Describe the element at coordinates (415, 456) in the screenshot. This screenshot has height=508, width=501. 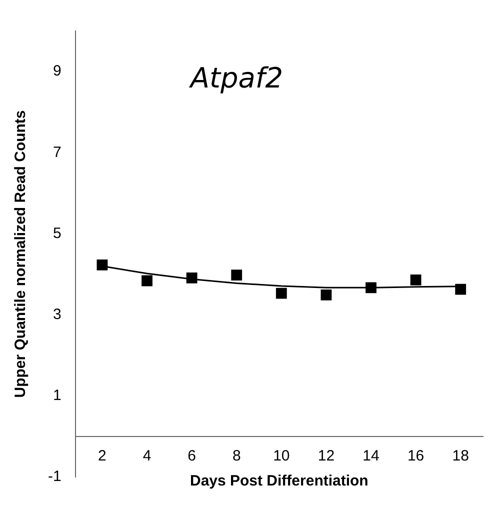
I see `x-tick-label: 16` at that location.